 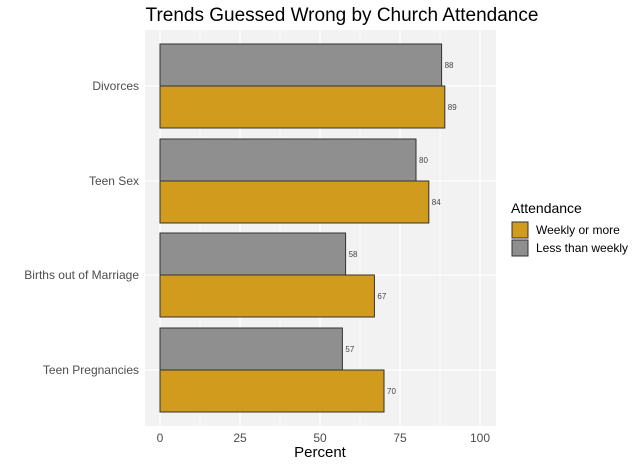 What do you see at coordinates (391, 391) in the screenshot?
I see `data-label: 70` at bounding box center [391, 391].